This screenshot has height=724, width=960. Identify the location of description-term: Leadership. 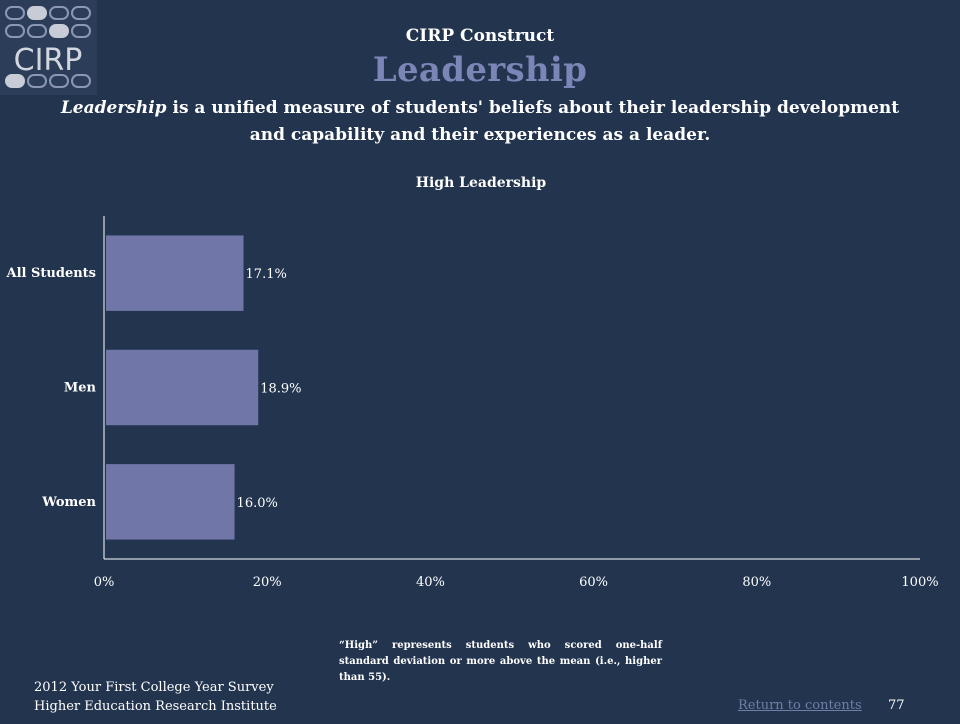
(113, 108).